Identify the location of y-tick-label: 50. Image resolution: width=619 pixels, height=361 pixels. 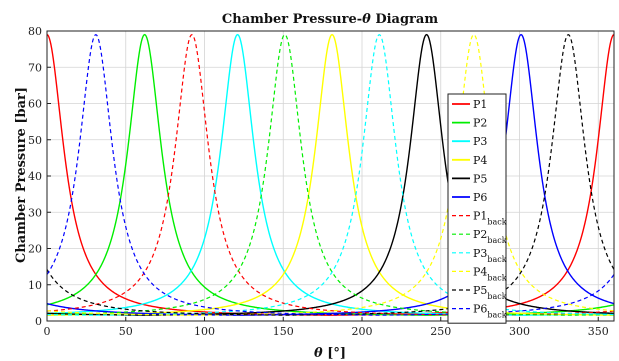
(35, 140).